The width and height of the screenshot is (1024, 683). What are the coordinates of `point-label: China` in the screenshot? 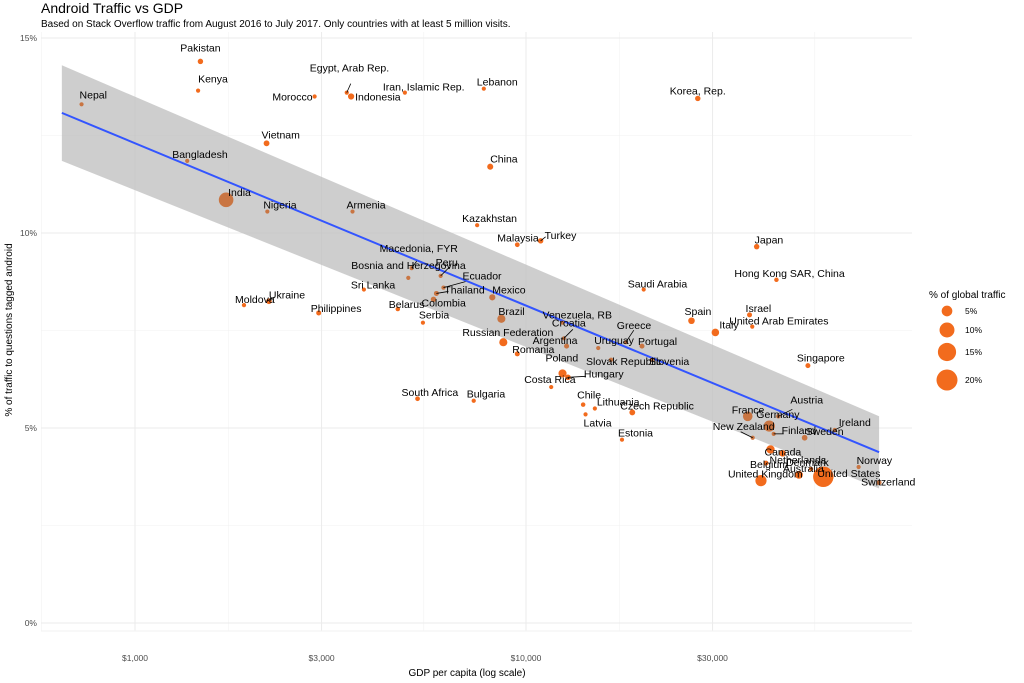 It's located at (504, 160).